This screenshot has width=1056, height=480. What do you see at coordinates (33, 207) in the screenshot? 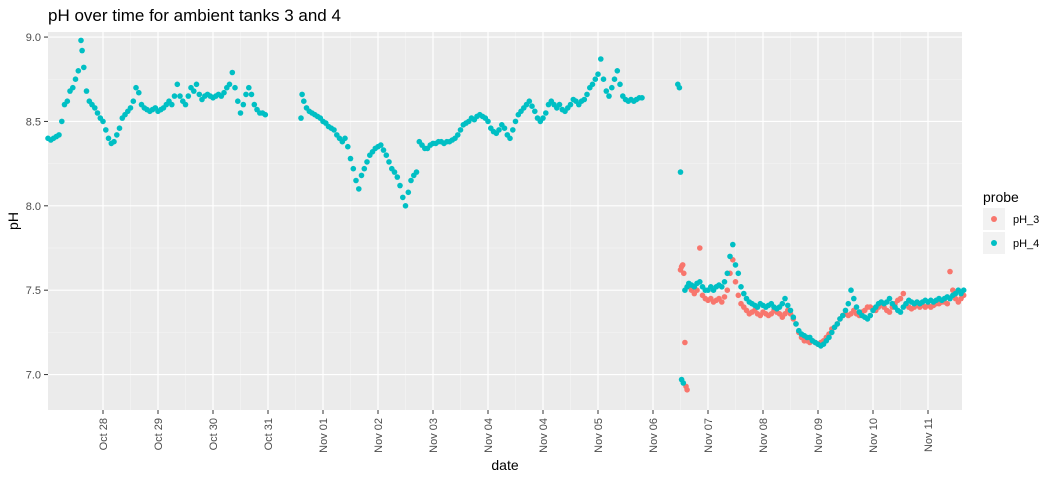
I see `y-tick-label: 8.0` at bounding box center [33, 207].